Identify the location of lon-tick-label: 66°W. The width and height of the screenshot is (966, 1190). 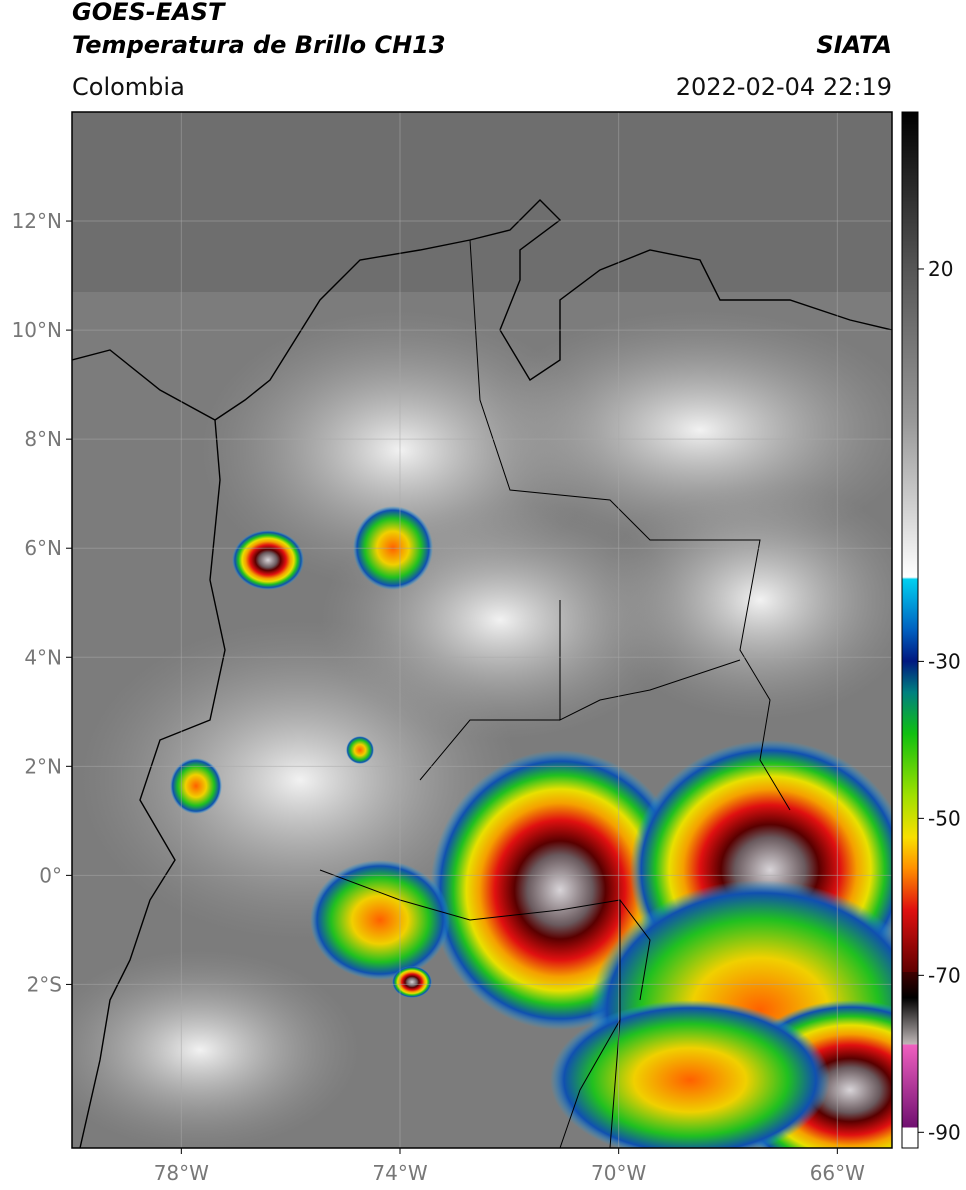
(837, 1173).